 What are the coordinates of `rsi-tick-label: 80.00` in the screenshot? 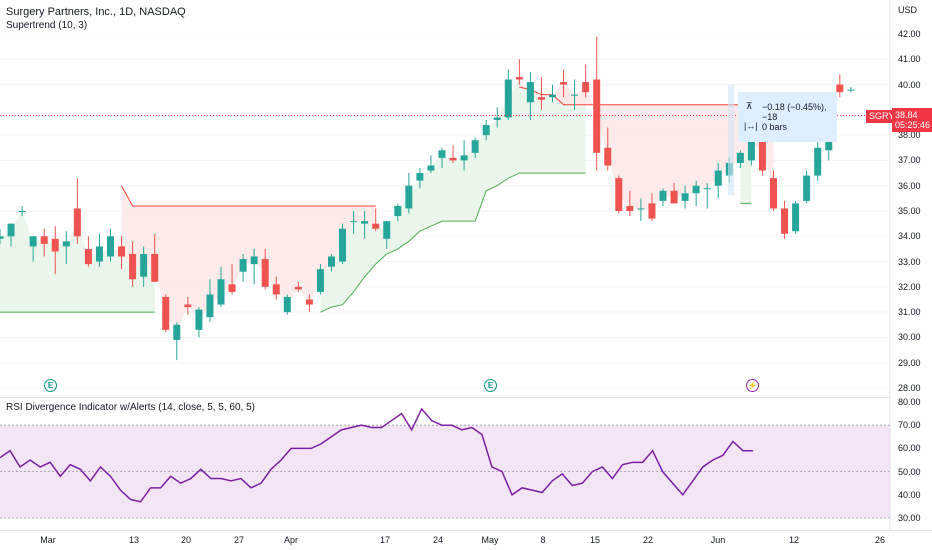 It's located at (909, 402).